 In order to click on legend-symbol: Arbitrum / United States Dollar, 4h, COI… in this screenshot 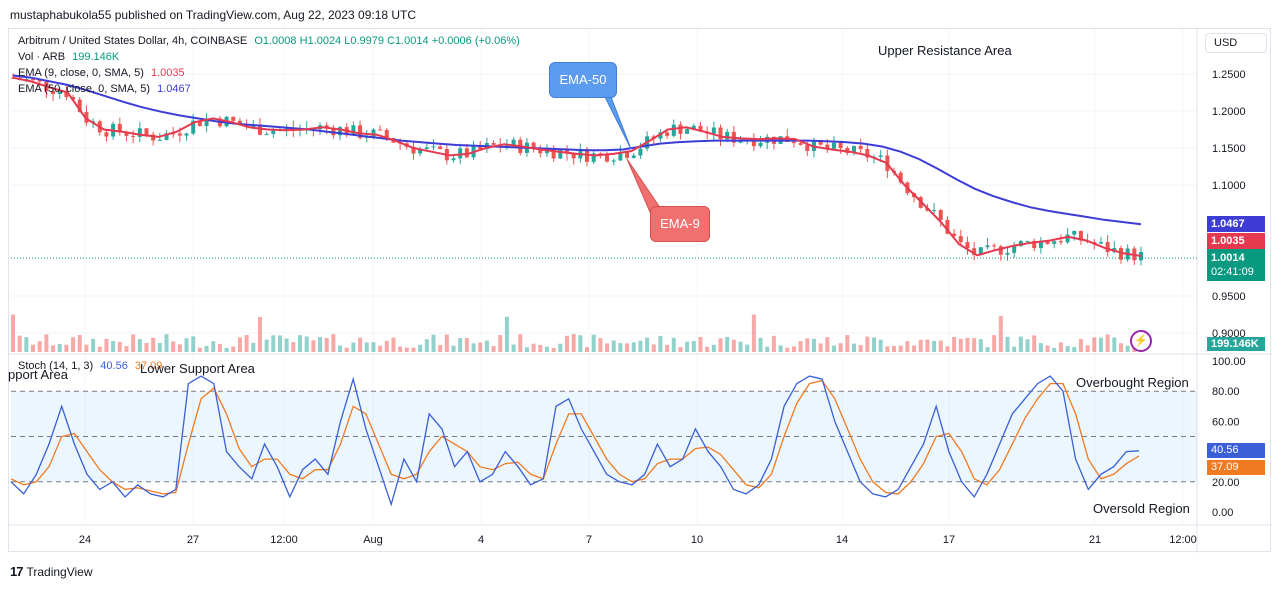, I will do `click(133, 41)`.